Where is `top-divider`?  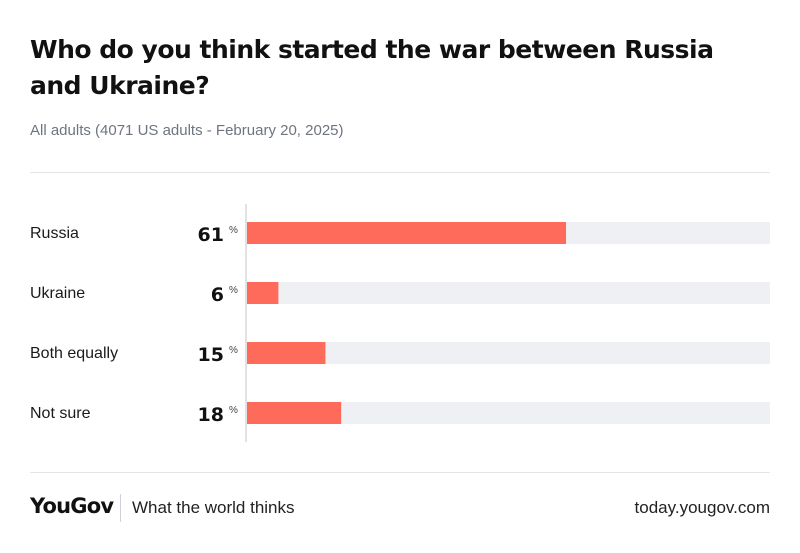
top-divider is located at coordinates (400, 172).